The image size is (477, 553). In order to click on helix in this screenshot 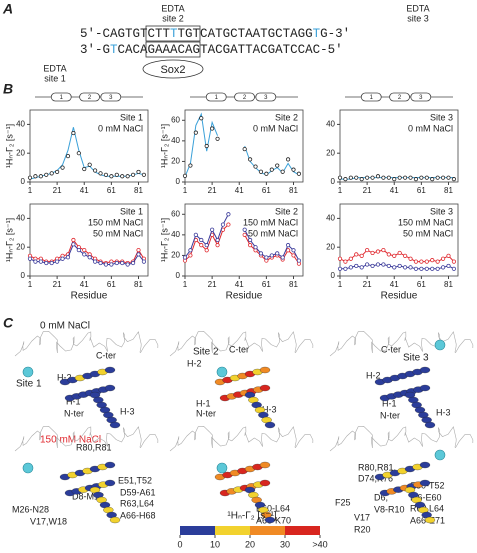, I will do `click(216, 97)`.